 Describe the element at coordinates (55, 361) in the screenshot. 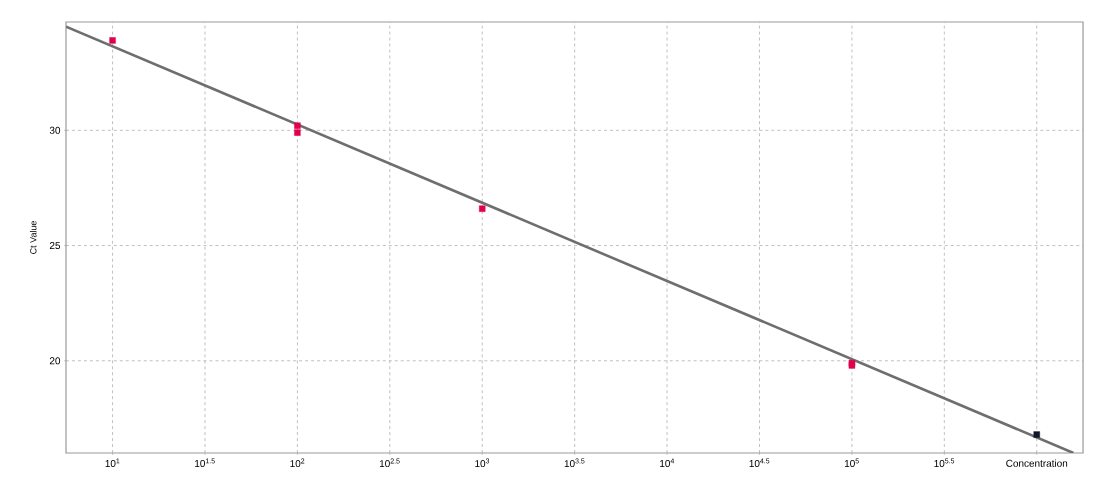

I see `y-tick-label: 20` at that location.